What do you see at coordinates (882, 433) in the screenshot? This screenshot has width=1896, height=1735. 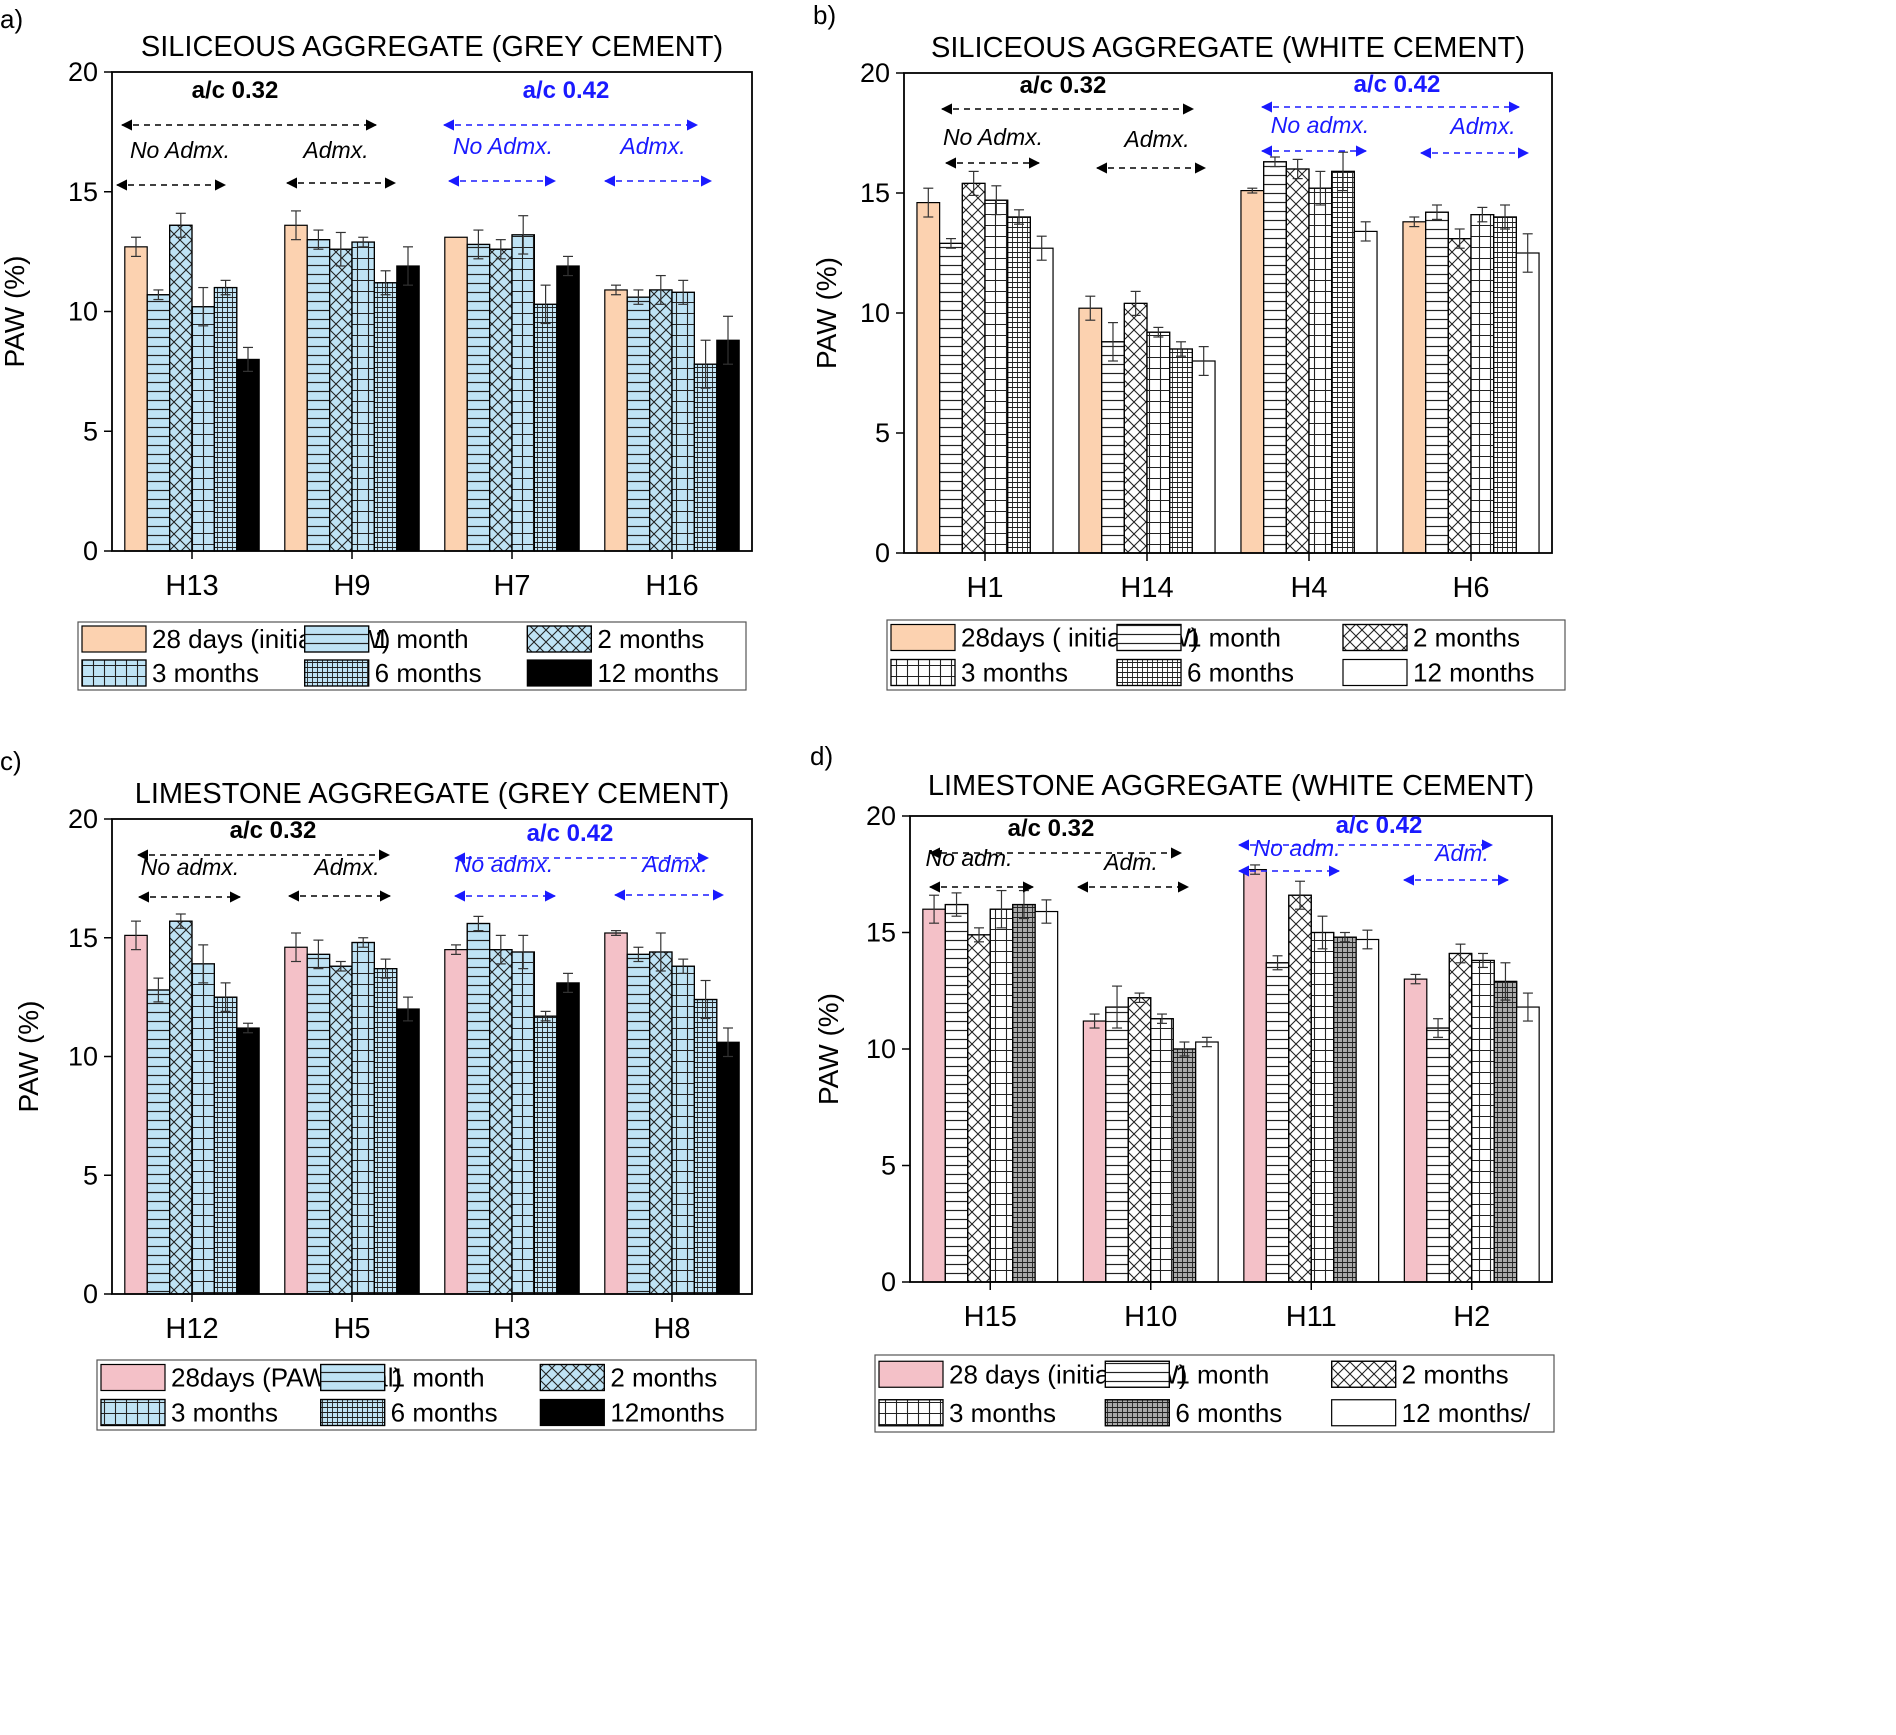 I see `y-tick-label: 5` at bounding box center [882, 433].